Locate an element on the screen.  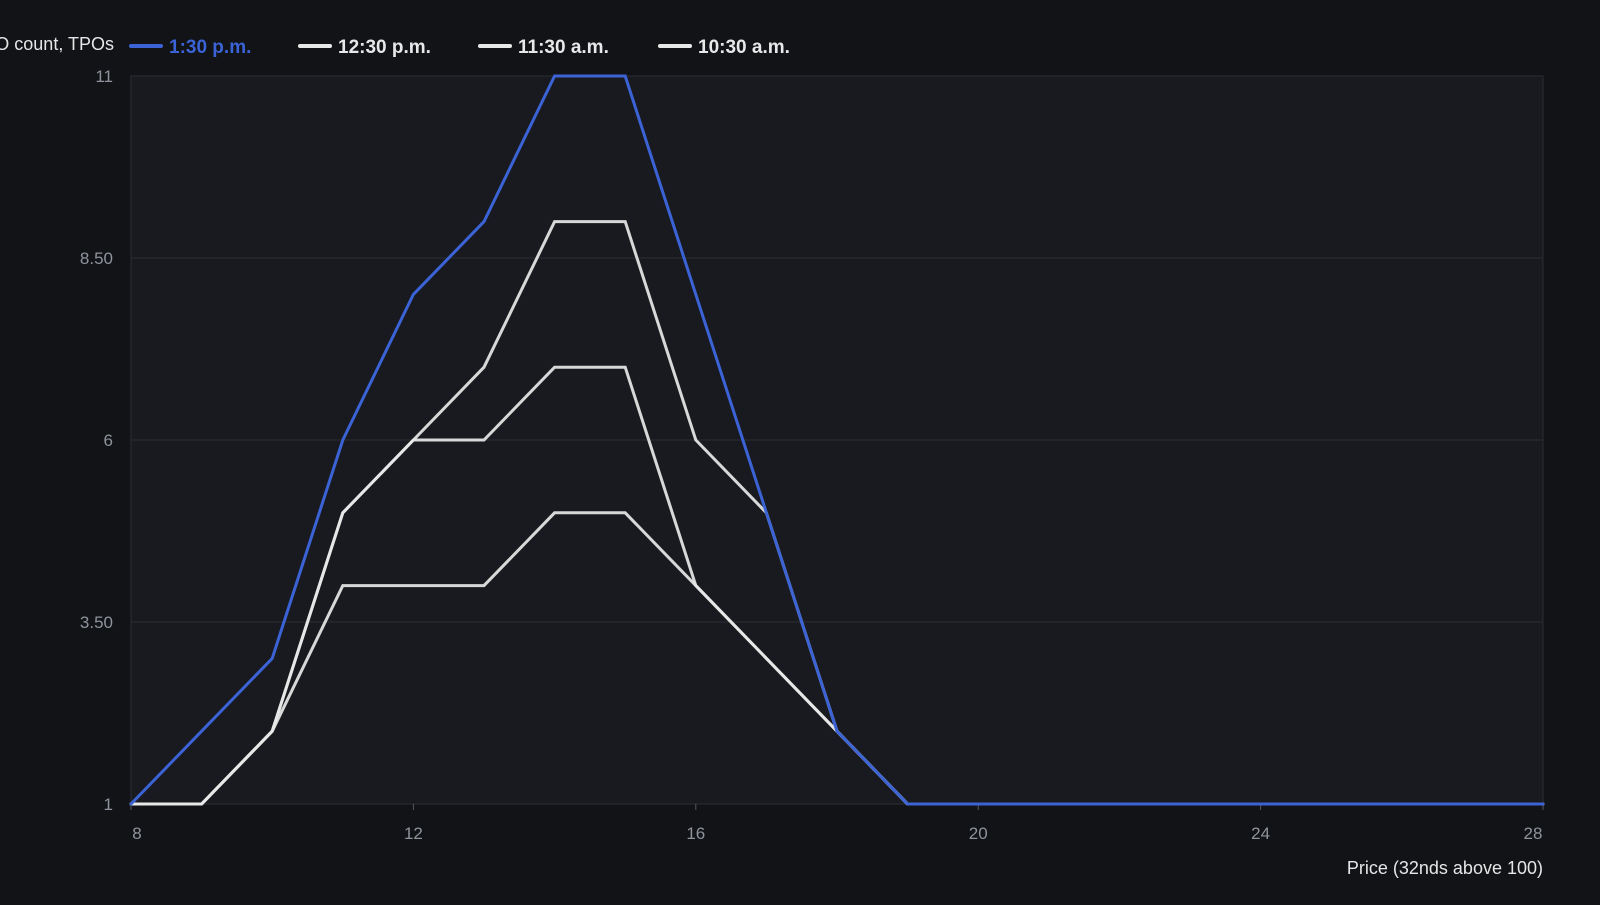
x-tick-label: 24 is located at coordinates (1260, 833).